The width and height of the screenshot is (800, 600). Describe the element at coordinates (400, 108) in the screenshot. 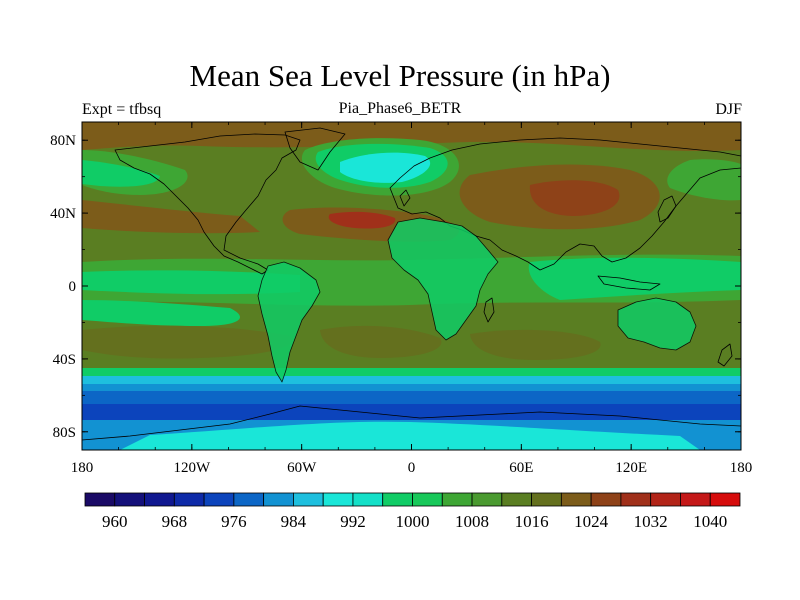

I see `model-label: Pia_Phase6_BETR` at that location.